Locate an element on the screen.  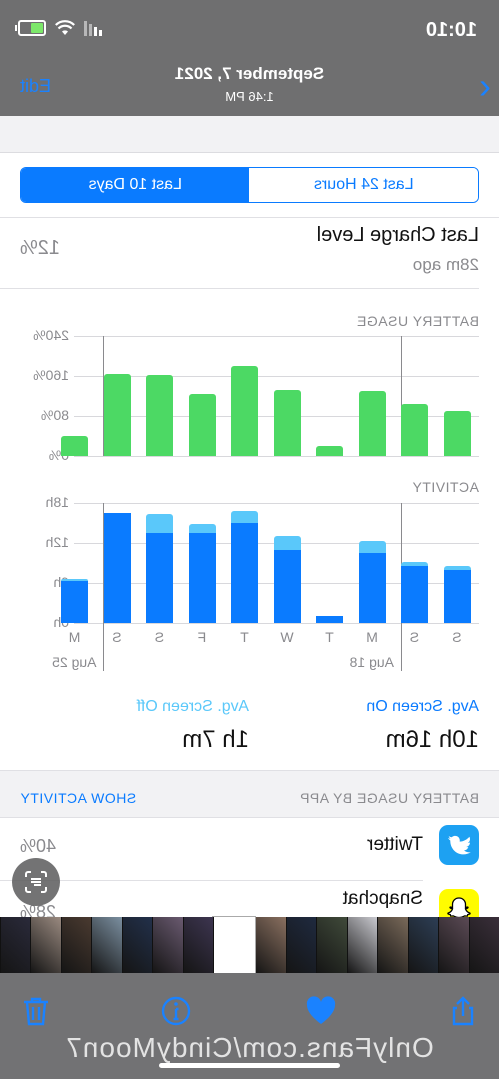
twitter-icon is located at coordinates (459, 845).